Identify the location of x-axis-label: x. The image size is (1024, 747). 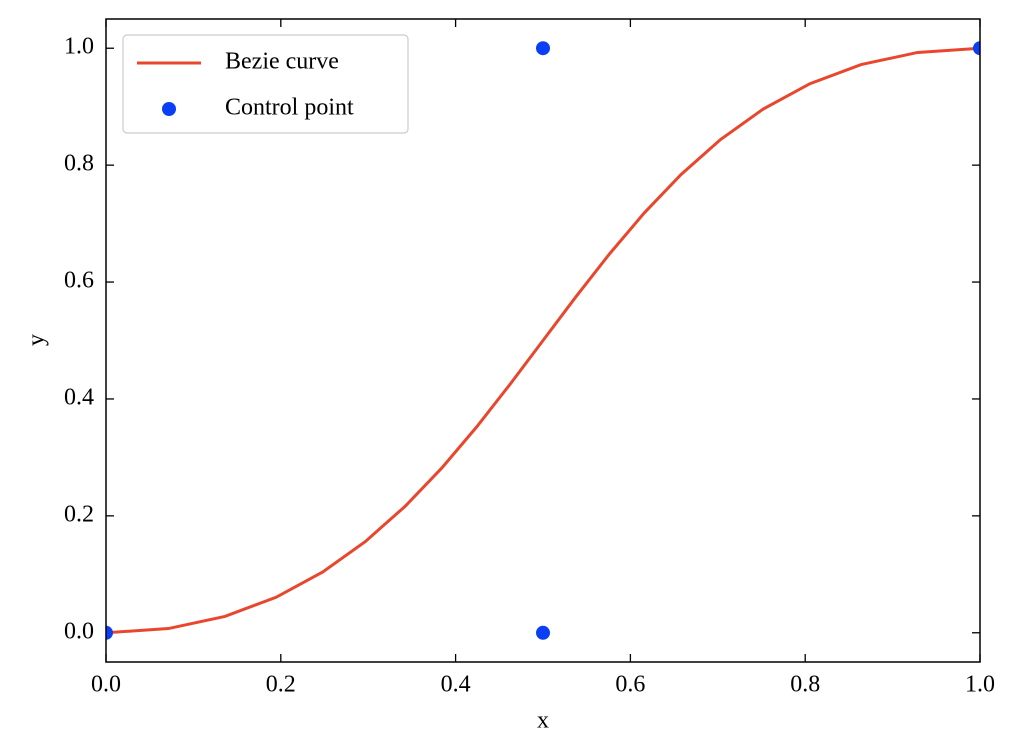
(543, 721).